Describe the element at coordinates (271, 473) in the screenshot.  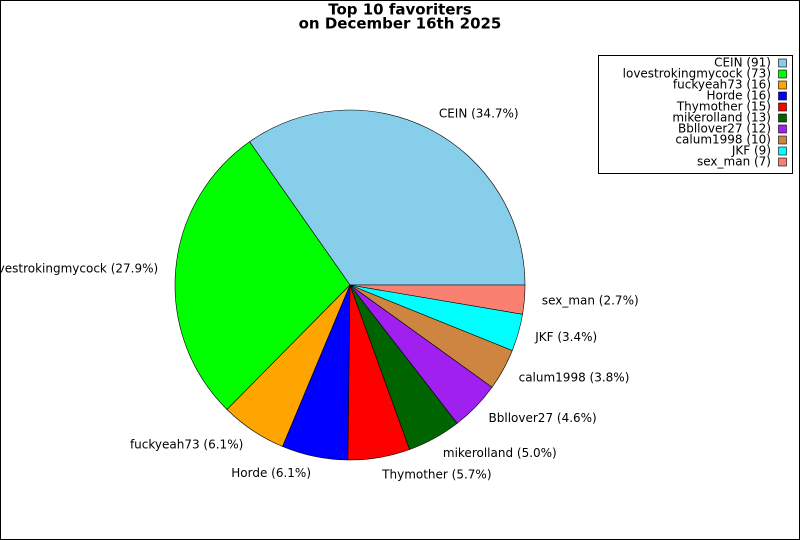
I see `slice-label: Horde (6.1%)` at that location.